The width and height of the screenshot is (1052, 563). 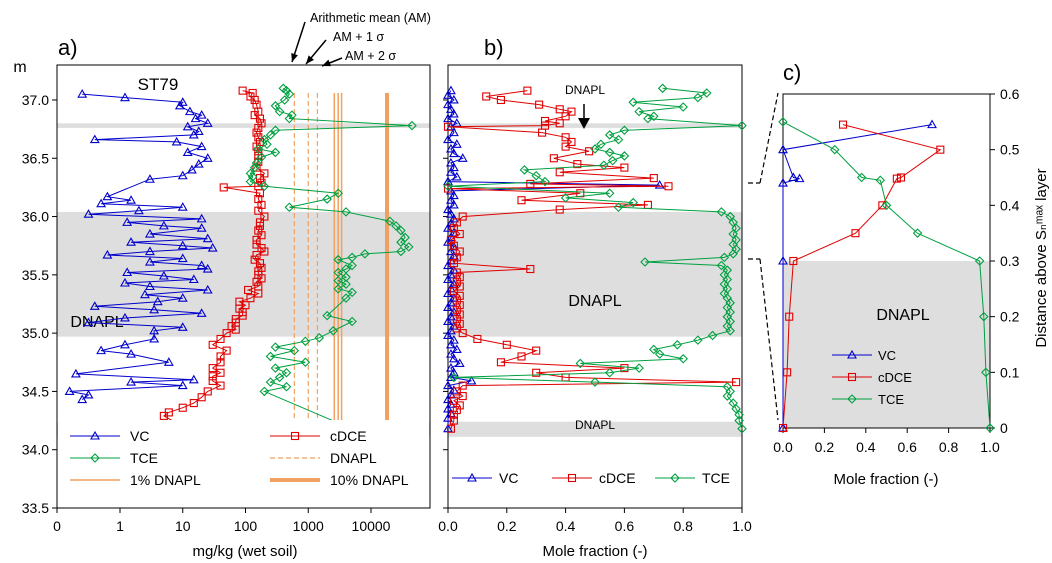 What do you see at coordinates (907, 447) in the screenshot?
I see `x-tick-label: 0.6` at bounding box center [907, 447].